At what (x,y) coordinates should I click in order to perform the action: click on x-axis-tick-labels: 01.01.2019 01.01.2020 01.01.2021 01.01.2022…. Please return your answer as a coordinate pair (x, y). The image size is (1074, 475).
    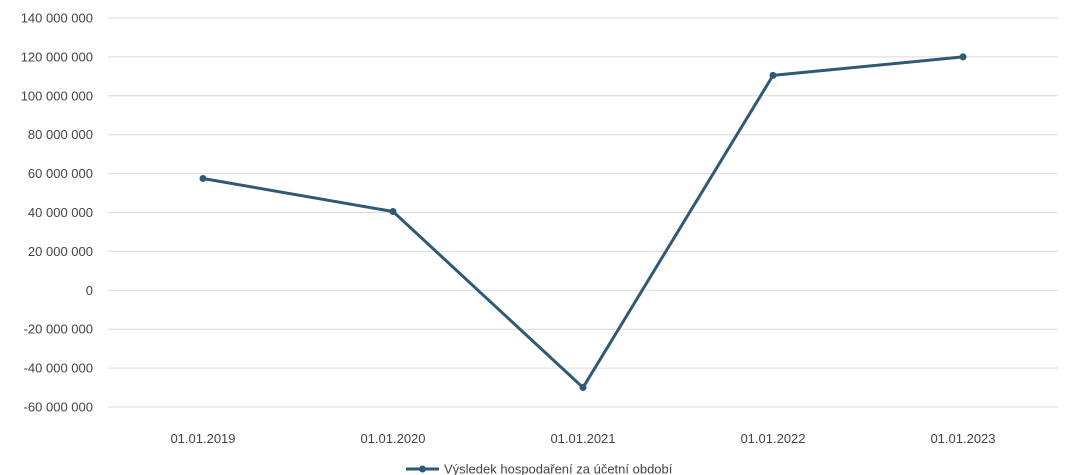
    Looking at the image, I should click on (582, 438).